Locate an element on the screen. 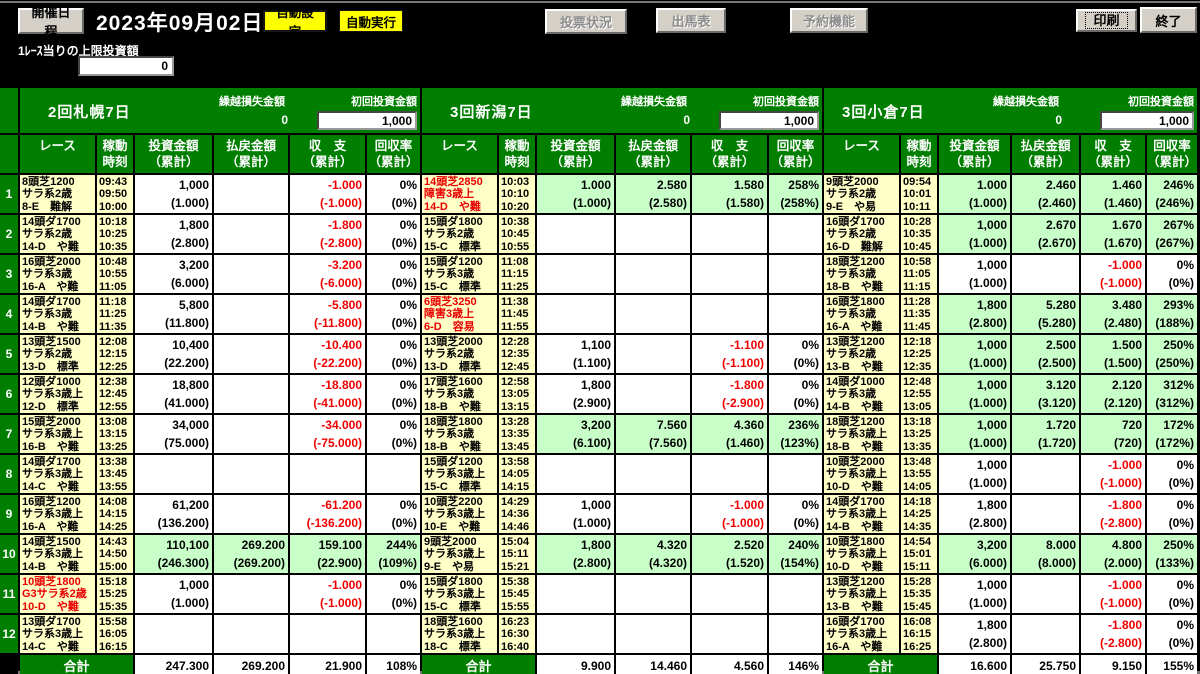  row-number: 8 is located at coordinates (9, 474).